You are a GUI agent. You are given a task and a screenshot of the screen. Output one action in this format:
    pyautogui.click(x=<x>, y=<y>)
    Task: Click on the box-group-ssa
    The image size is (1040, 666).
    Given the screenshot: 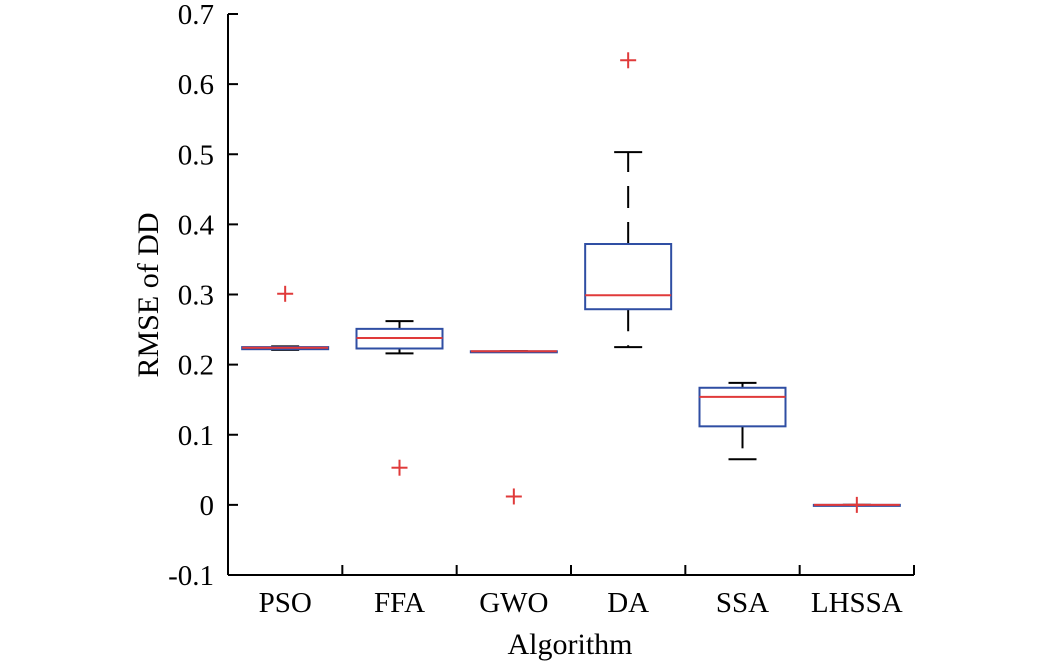 What is the action you would take?
    pyautogui.click(x=742, y=421)
    